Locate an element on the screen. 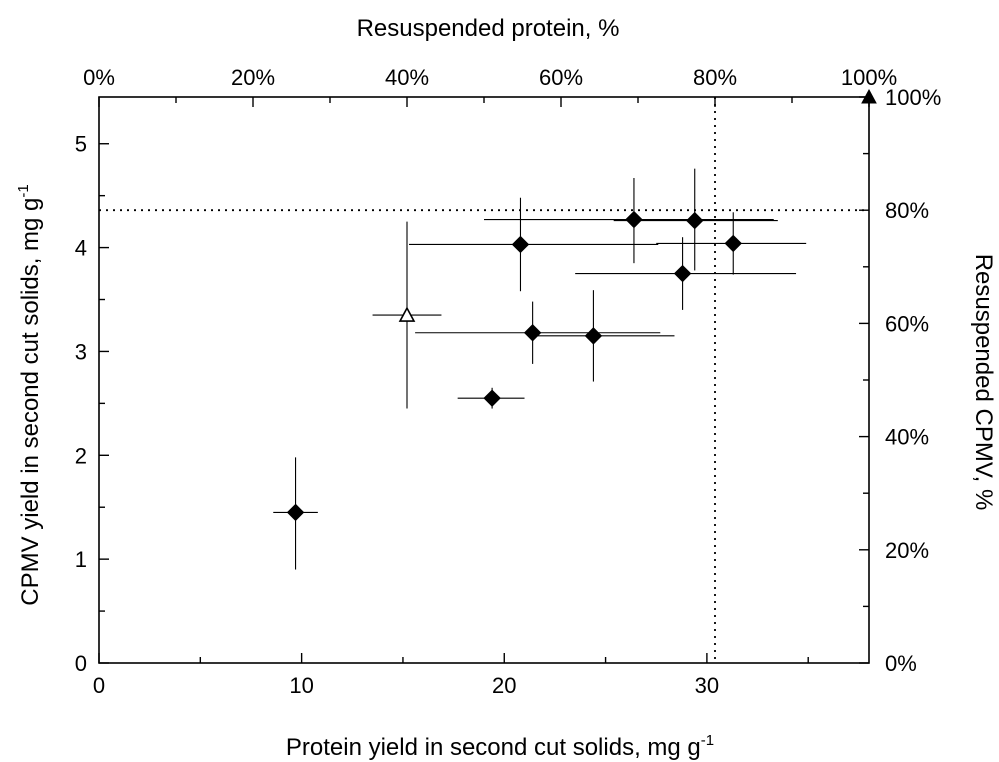  y-tick-label: 5 is located at coordinates (81, 144).